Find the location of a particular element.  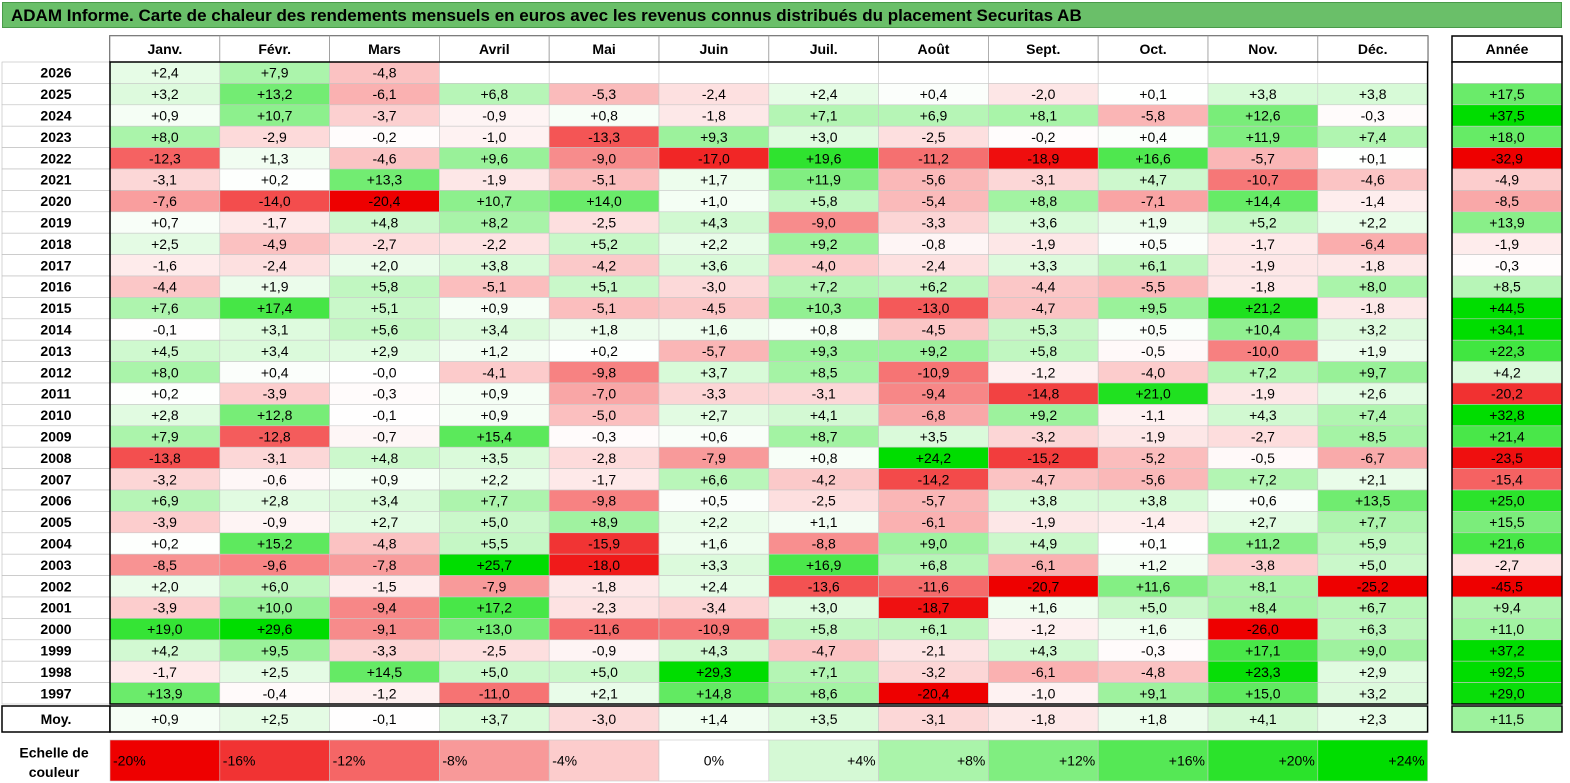

heatmap-cell-value: +0,9 is located at coordinates (494, 308).